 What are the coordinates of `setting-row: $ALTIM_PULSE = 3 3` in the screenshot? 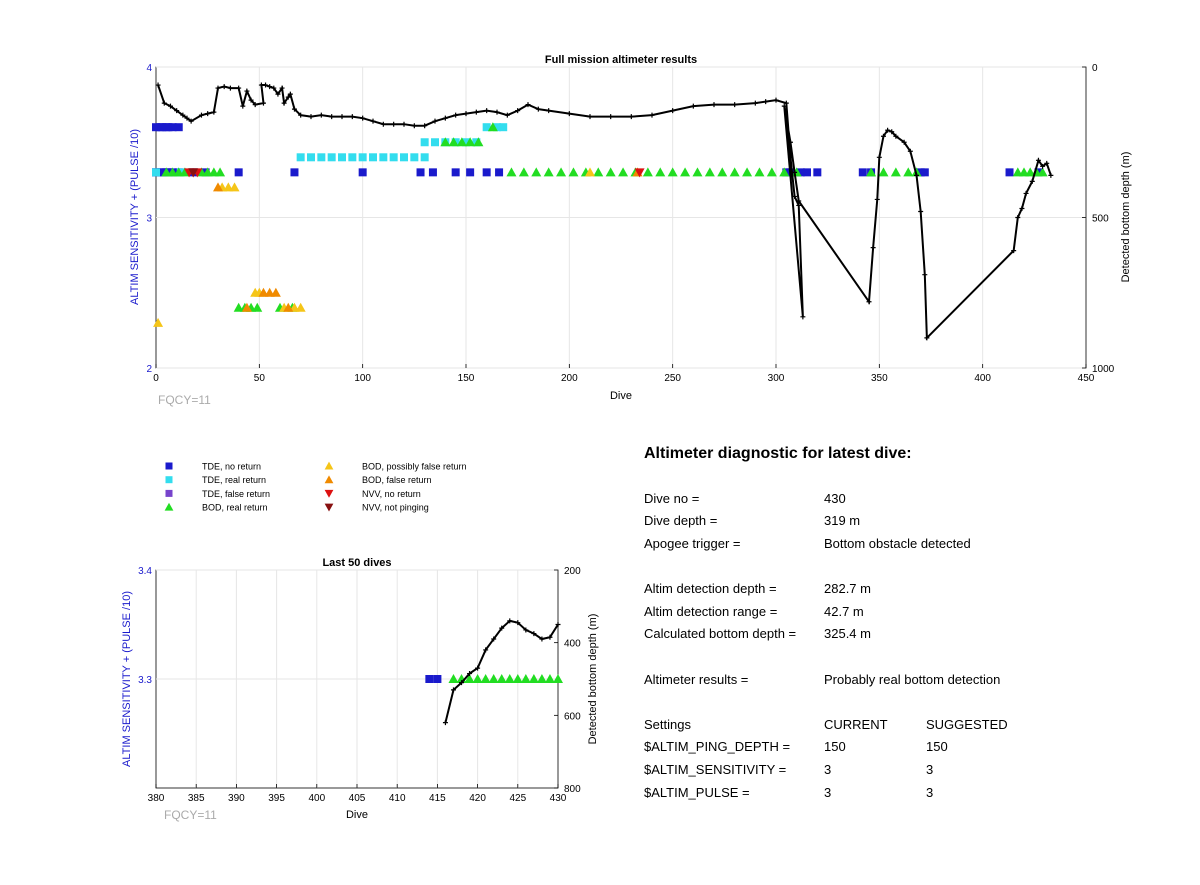 It's located at (904, 792).